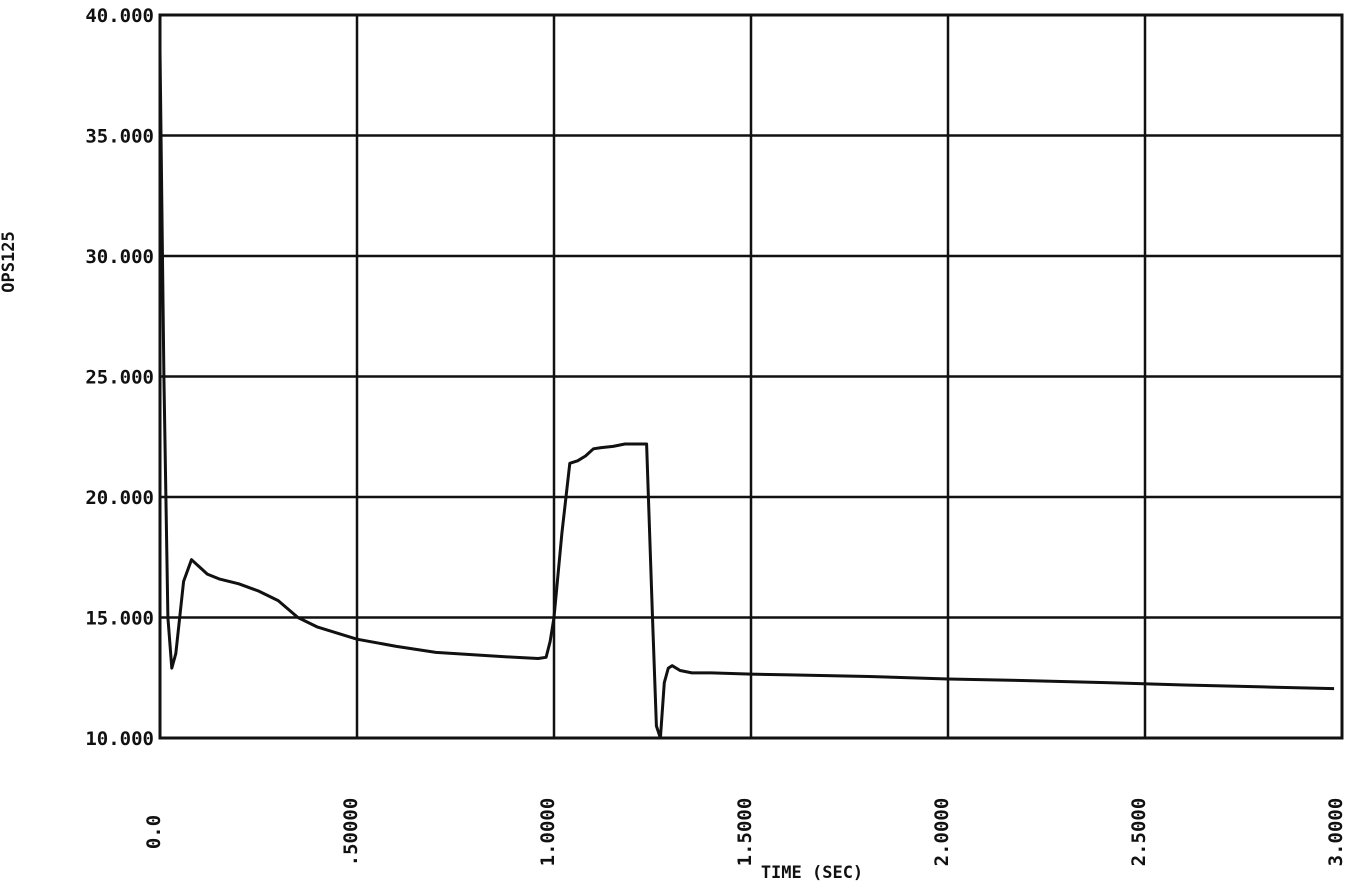  What do you see at coordinates (119, 739) in the screenshot?
I see `y-tick-label: 10.000` at bounding box center [119, 739].